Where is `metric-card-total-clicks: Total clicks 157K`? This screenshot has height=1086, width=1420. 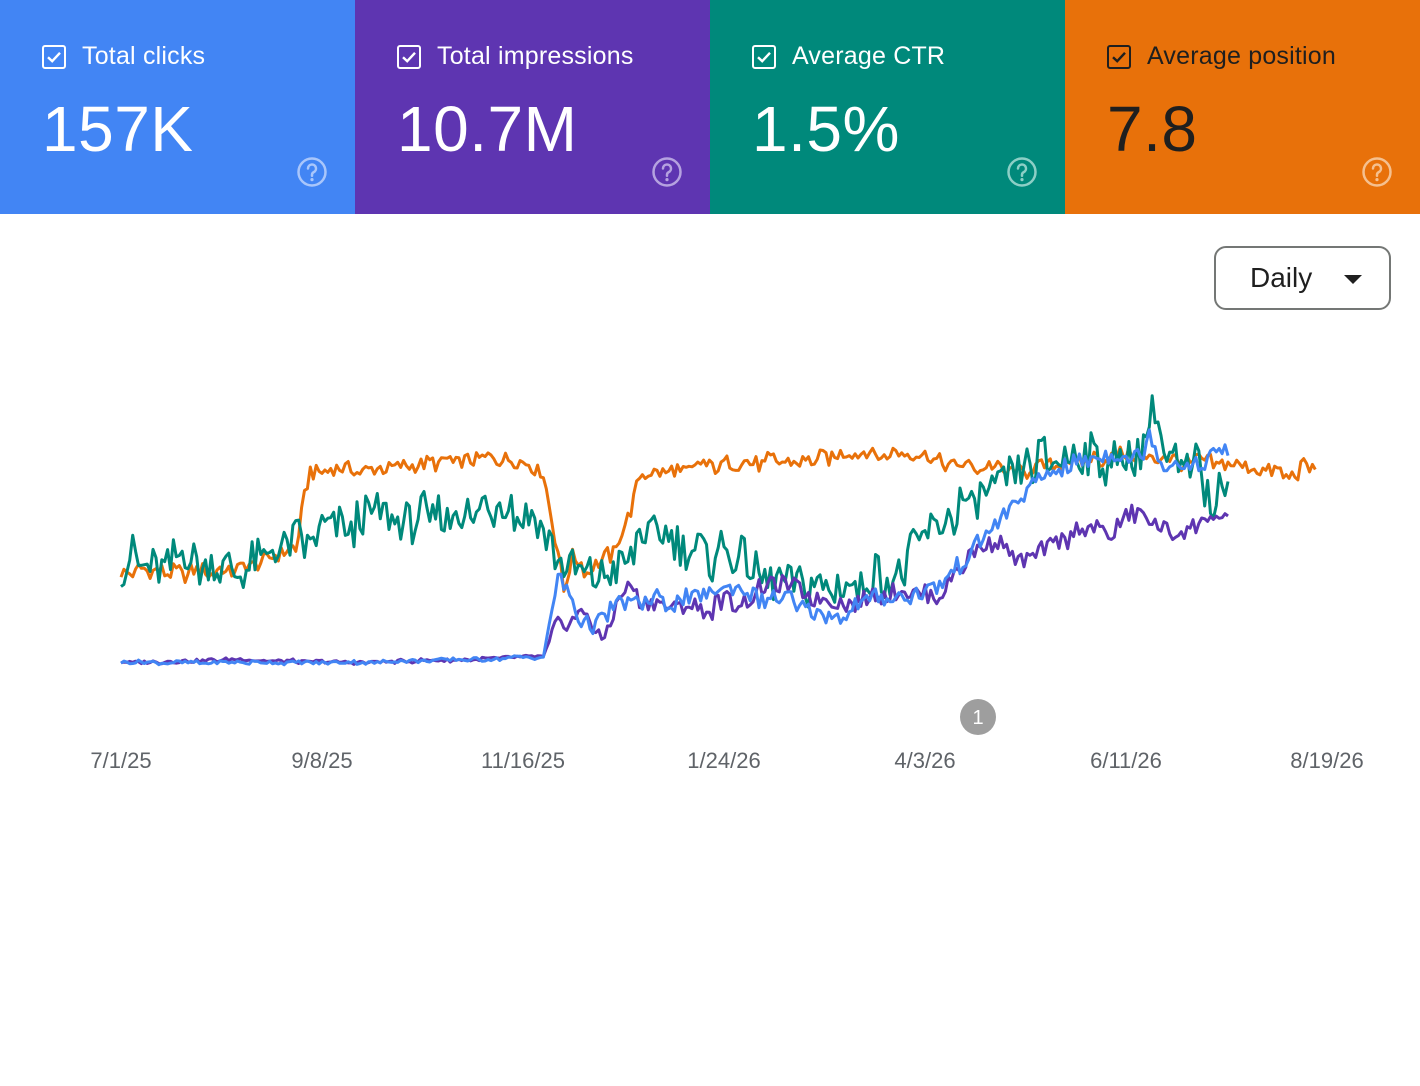 metric-card-total-clicks: Total clicks 157K is located at coordinates (177, 107).